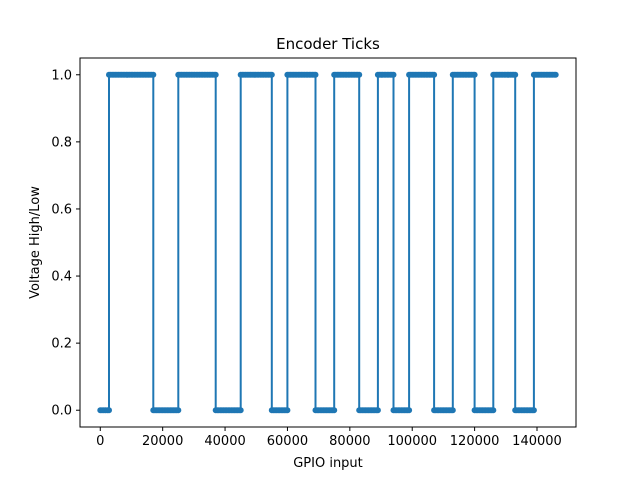 This screenshot has width=640, height=480. I want to click on x-axis-title: GPIO input, so click(328, 463).